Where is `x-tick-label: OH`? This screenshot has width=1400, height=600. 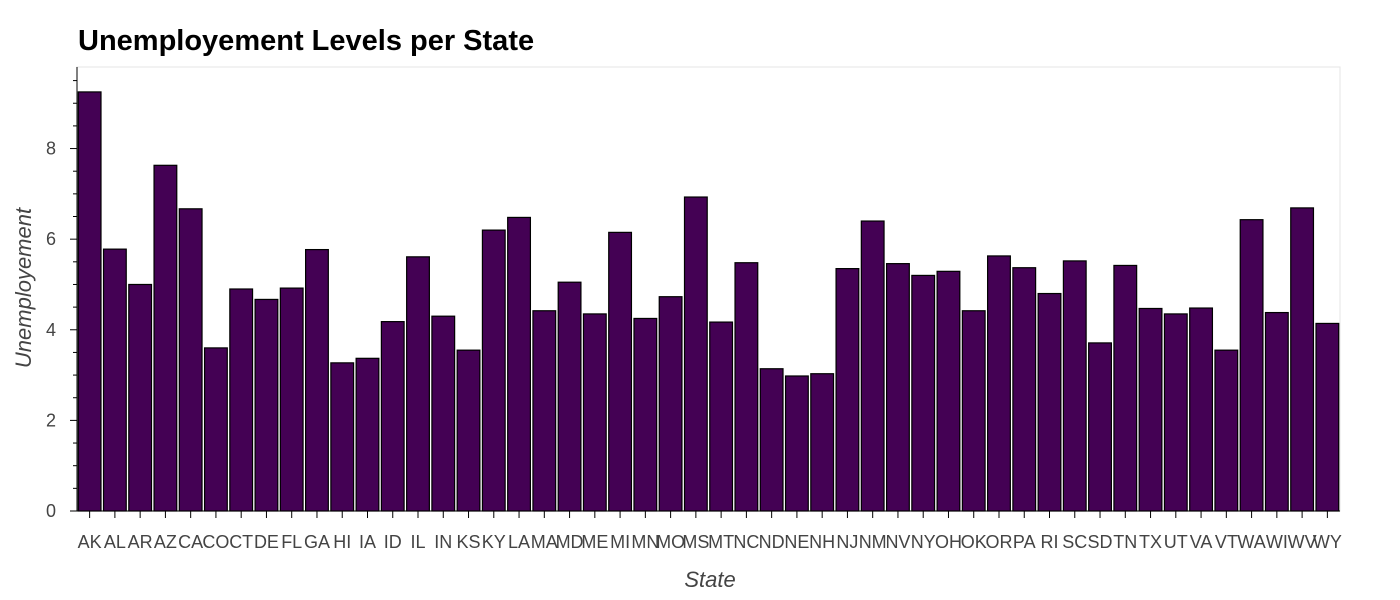
x-tick-label: OH is located at coordinates (948, 542).